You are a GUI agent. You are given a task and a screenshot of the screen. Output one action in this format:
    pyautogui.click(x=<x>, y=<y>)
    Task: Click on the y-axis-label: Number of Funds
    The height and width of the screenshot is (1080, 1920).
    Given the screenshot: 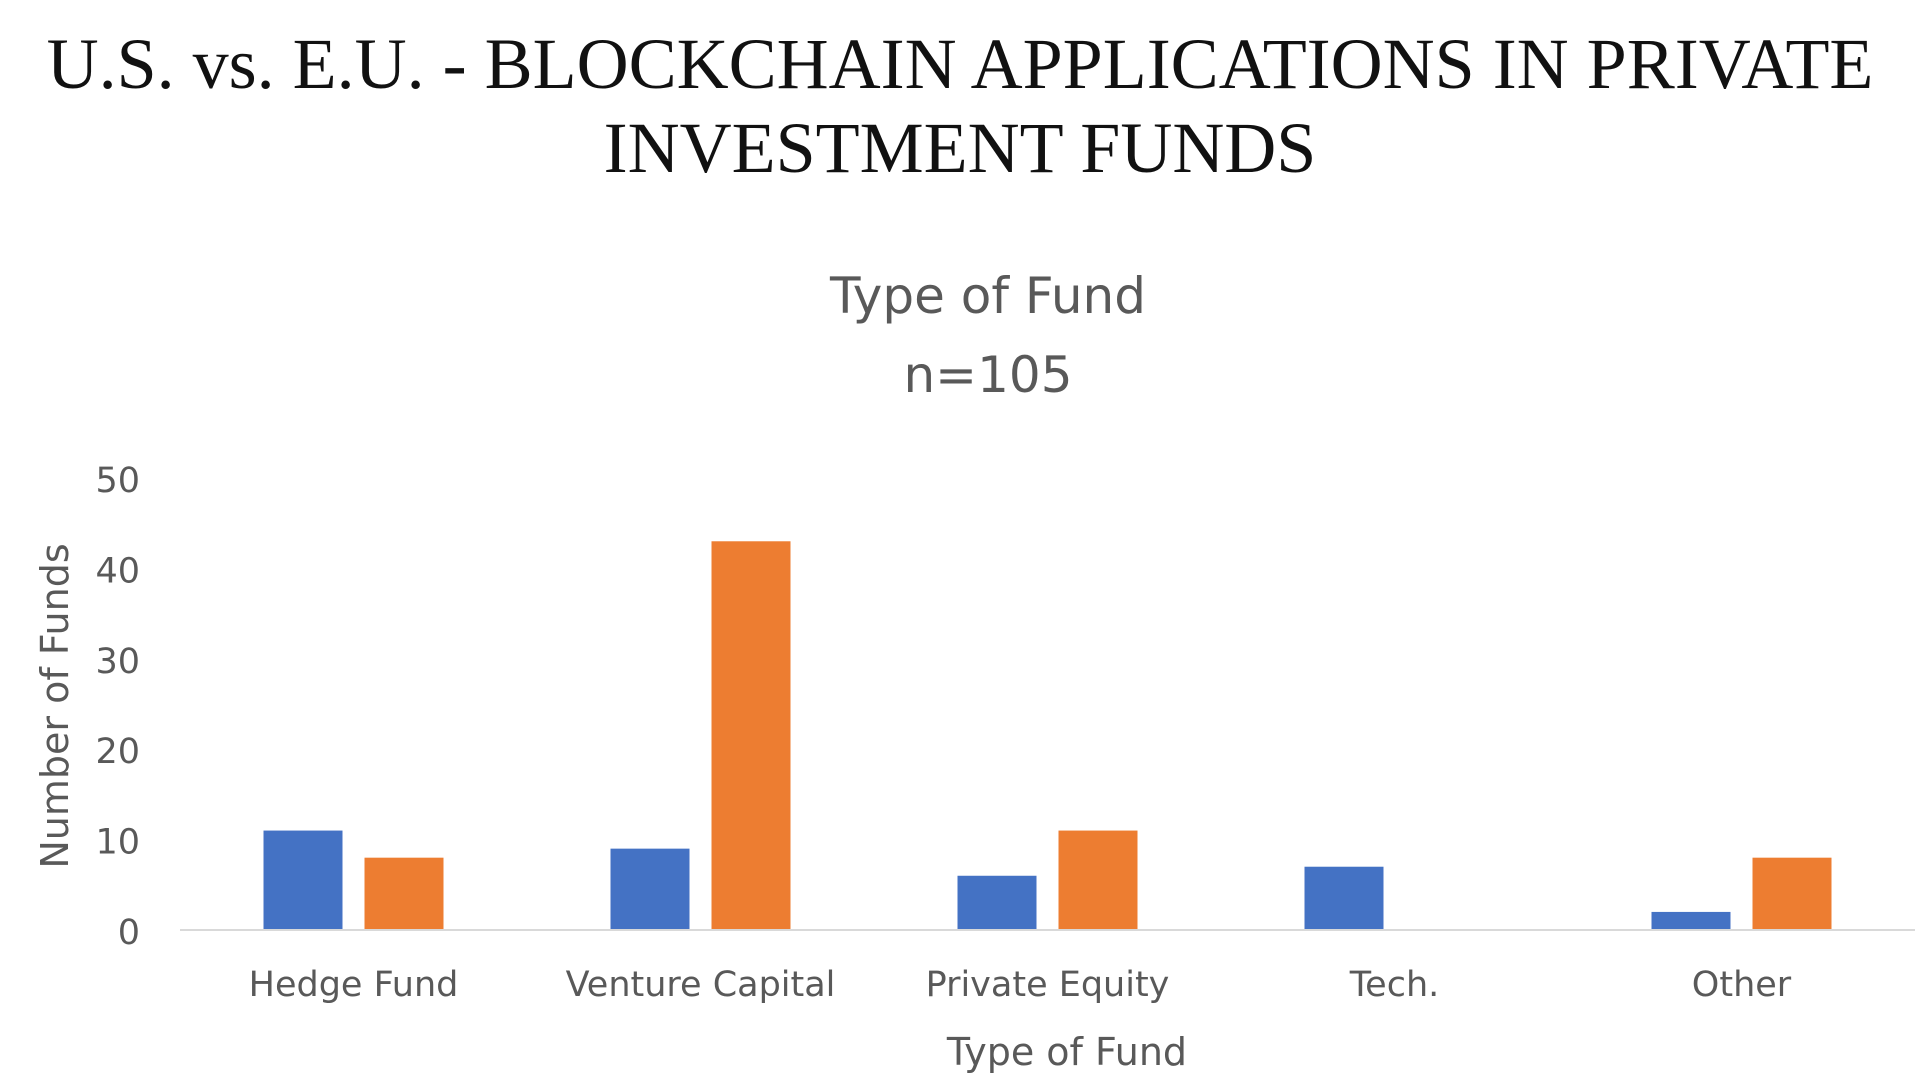 What is the action you would take?
    pyautogui.click(x=55, y=705)
    